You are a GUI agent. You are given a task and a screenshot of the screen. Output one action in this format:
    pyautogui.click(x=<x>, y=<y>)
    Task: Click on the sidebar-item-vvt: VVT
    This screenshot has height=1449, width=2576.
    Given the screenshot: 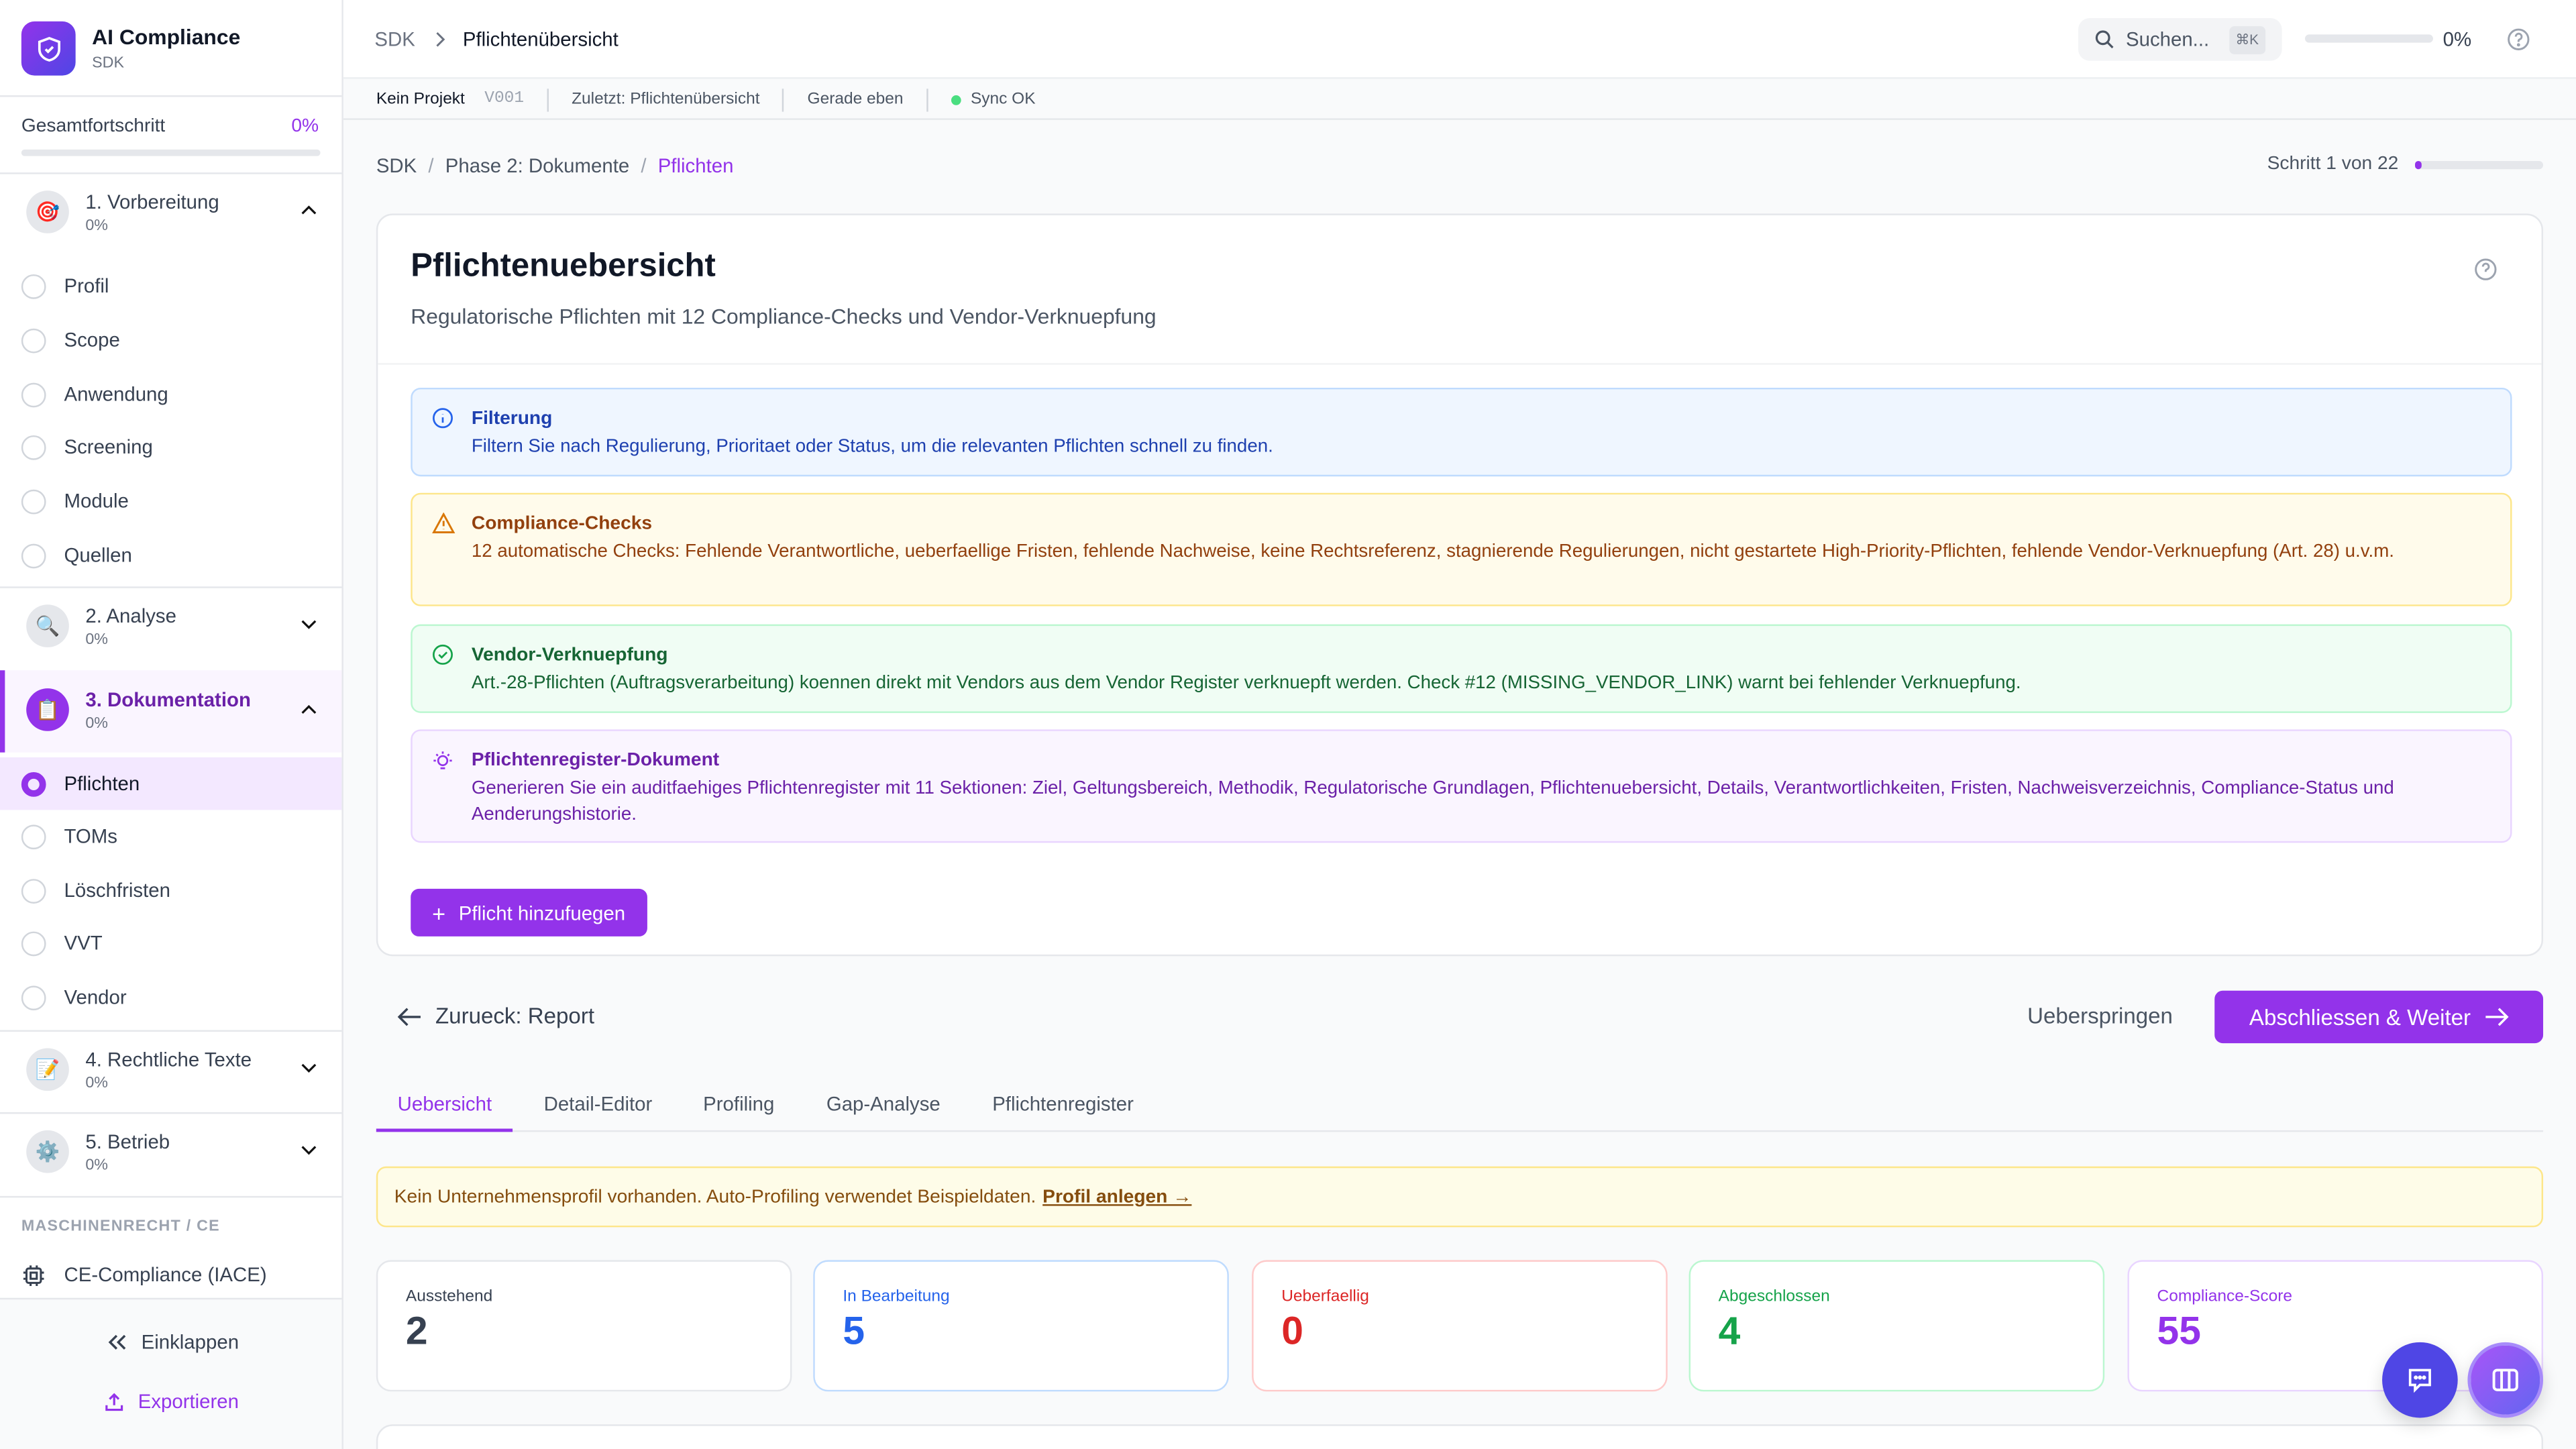 What is the action you would take?
    pyautogui.click(x=170, y=943)
    